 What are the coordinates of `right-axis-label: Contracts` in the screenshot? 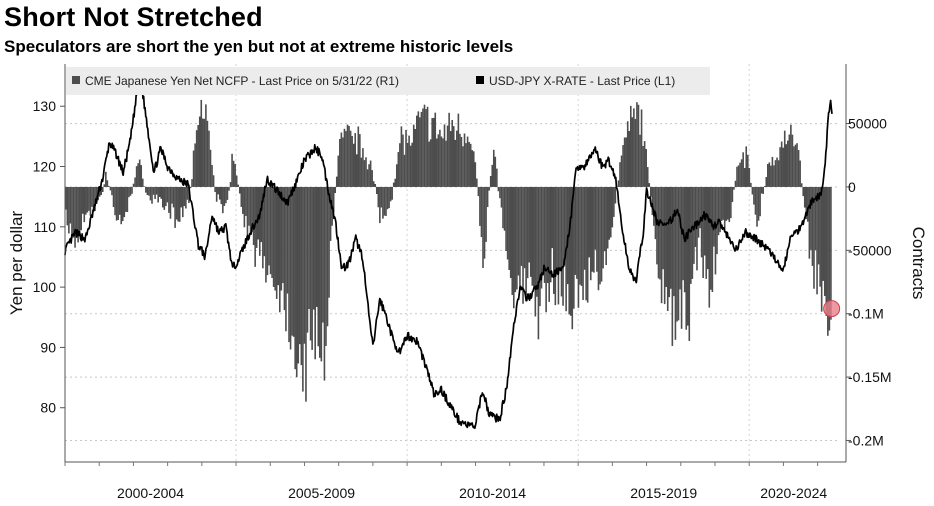 It's located at (918, 263).